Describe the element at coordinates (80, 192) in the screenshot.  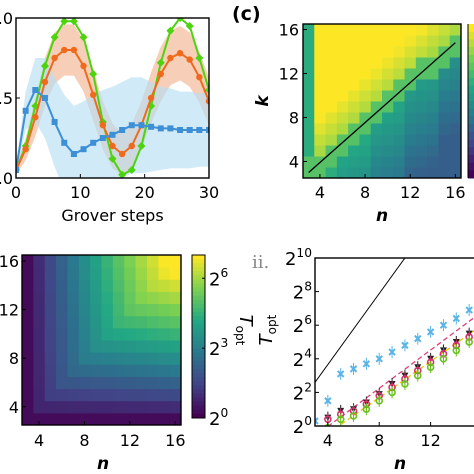
I see `x-tick-label: 10` at that location.